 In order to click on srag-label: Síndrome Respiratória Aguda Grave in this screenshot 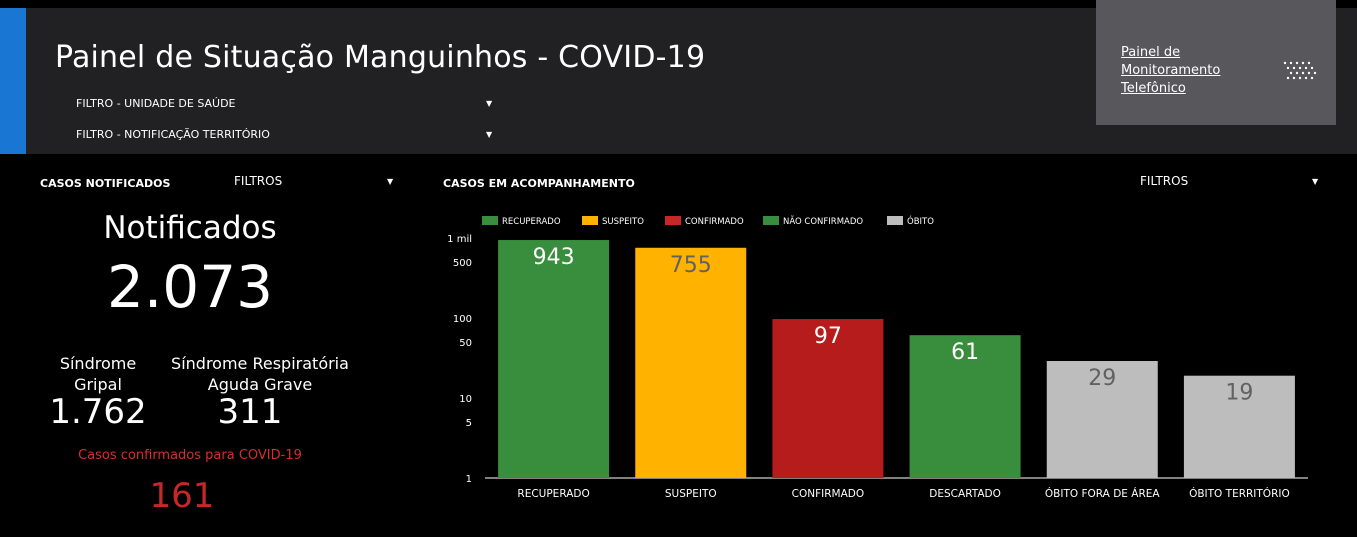, I will do `click(260, 374)`.